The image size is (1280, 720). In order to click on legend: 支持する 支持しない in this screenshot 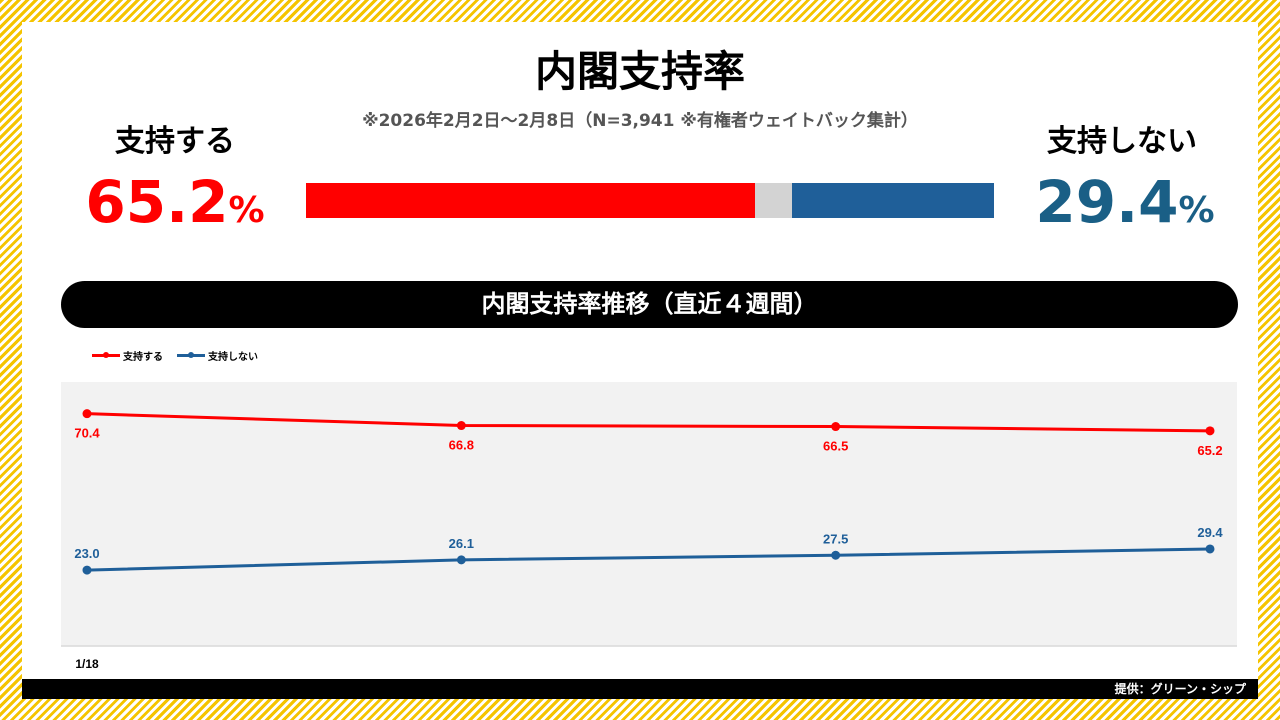, I will do `click(175, 355)`.